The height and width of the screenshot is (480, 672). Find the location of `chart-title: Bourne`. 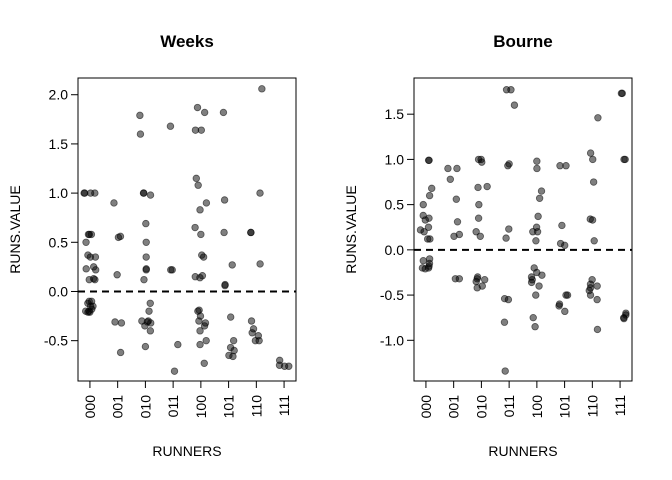

chart-title: Bourne is located at coordinates (523, 41).